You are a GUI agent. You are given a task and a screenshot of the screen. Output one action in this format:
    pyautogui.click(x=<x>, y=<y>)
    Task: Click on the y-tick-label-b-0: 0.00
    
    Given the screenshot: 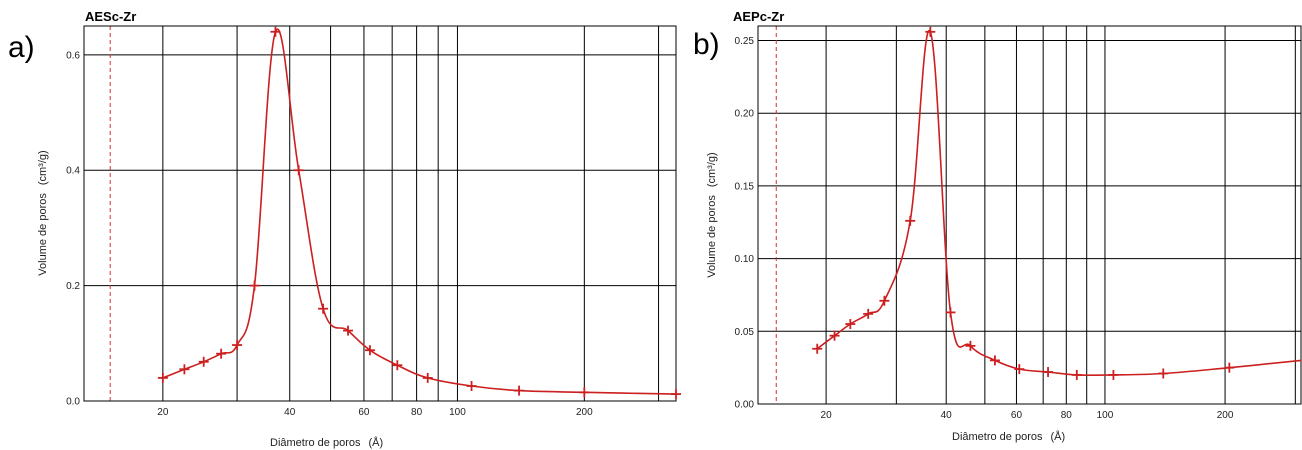 What is the action you would take?
    pyautogui.click(x=745, y=405)
    